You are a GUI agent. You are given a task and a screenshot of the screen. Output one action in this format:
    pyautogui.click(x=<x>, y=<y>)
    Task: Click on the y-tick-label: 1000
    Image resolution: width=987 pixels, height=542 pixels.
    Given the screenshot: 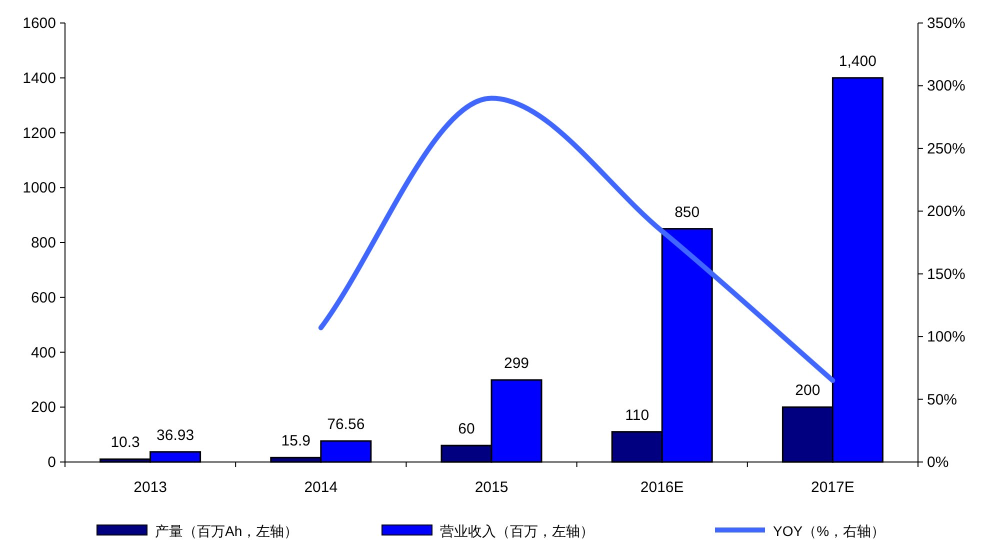 What is the action you would take?
    pyautogui.click(x=39, y=188)
    